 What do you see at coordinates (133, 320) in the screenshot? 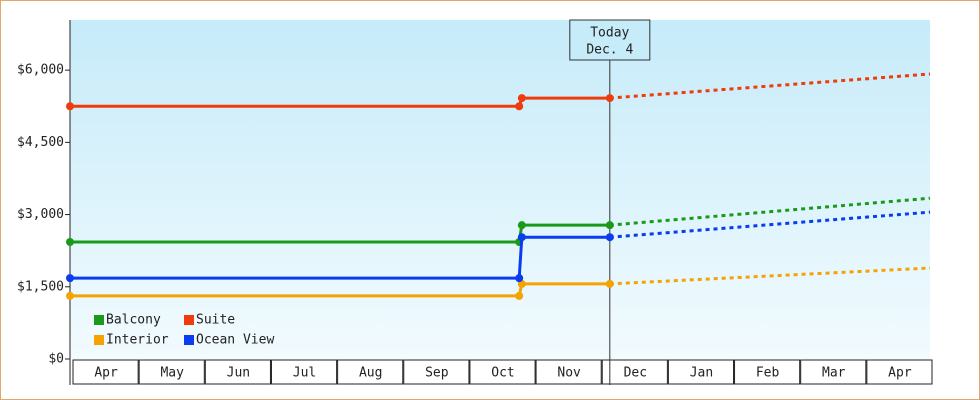
I see `legend-label: Balcony` at bounding box center [133, 320].